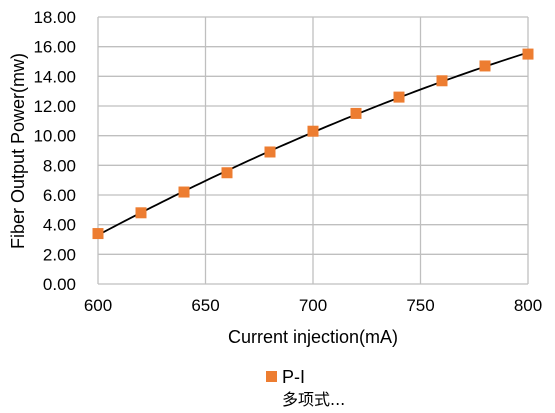 The height and width of the screenshot is (413, 555). Describe the element at coordinates (59, 165) in the screenshot. I see `y-tick-label: 8.00` at that location.